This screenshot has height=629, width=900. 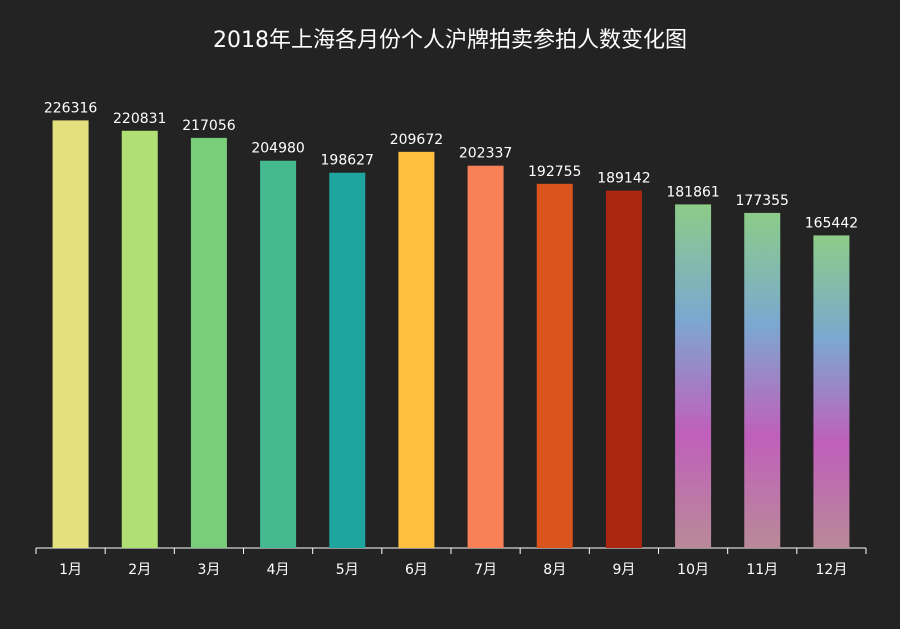 I want to click on data-label-6: 209672, so click(x=416, y=140).